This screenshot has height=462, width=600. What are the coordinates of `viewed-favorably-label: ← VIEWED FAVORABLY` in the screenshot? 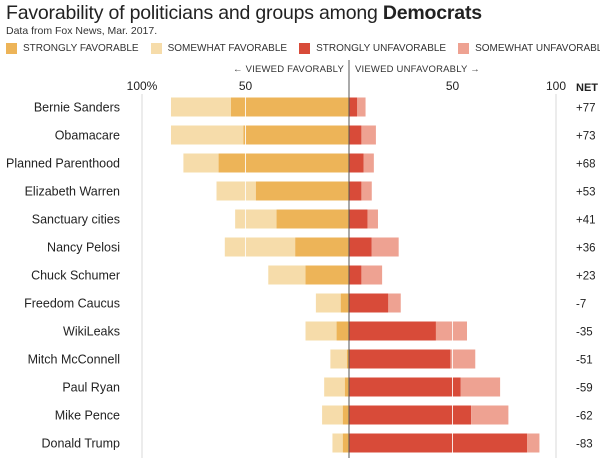 It's located at (288, 69).